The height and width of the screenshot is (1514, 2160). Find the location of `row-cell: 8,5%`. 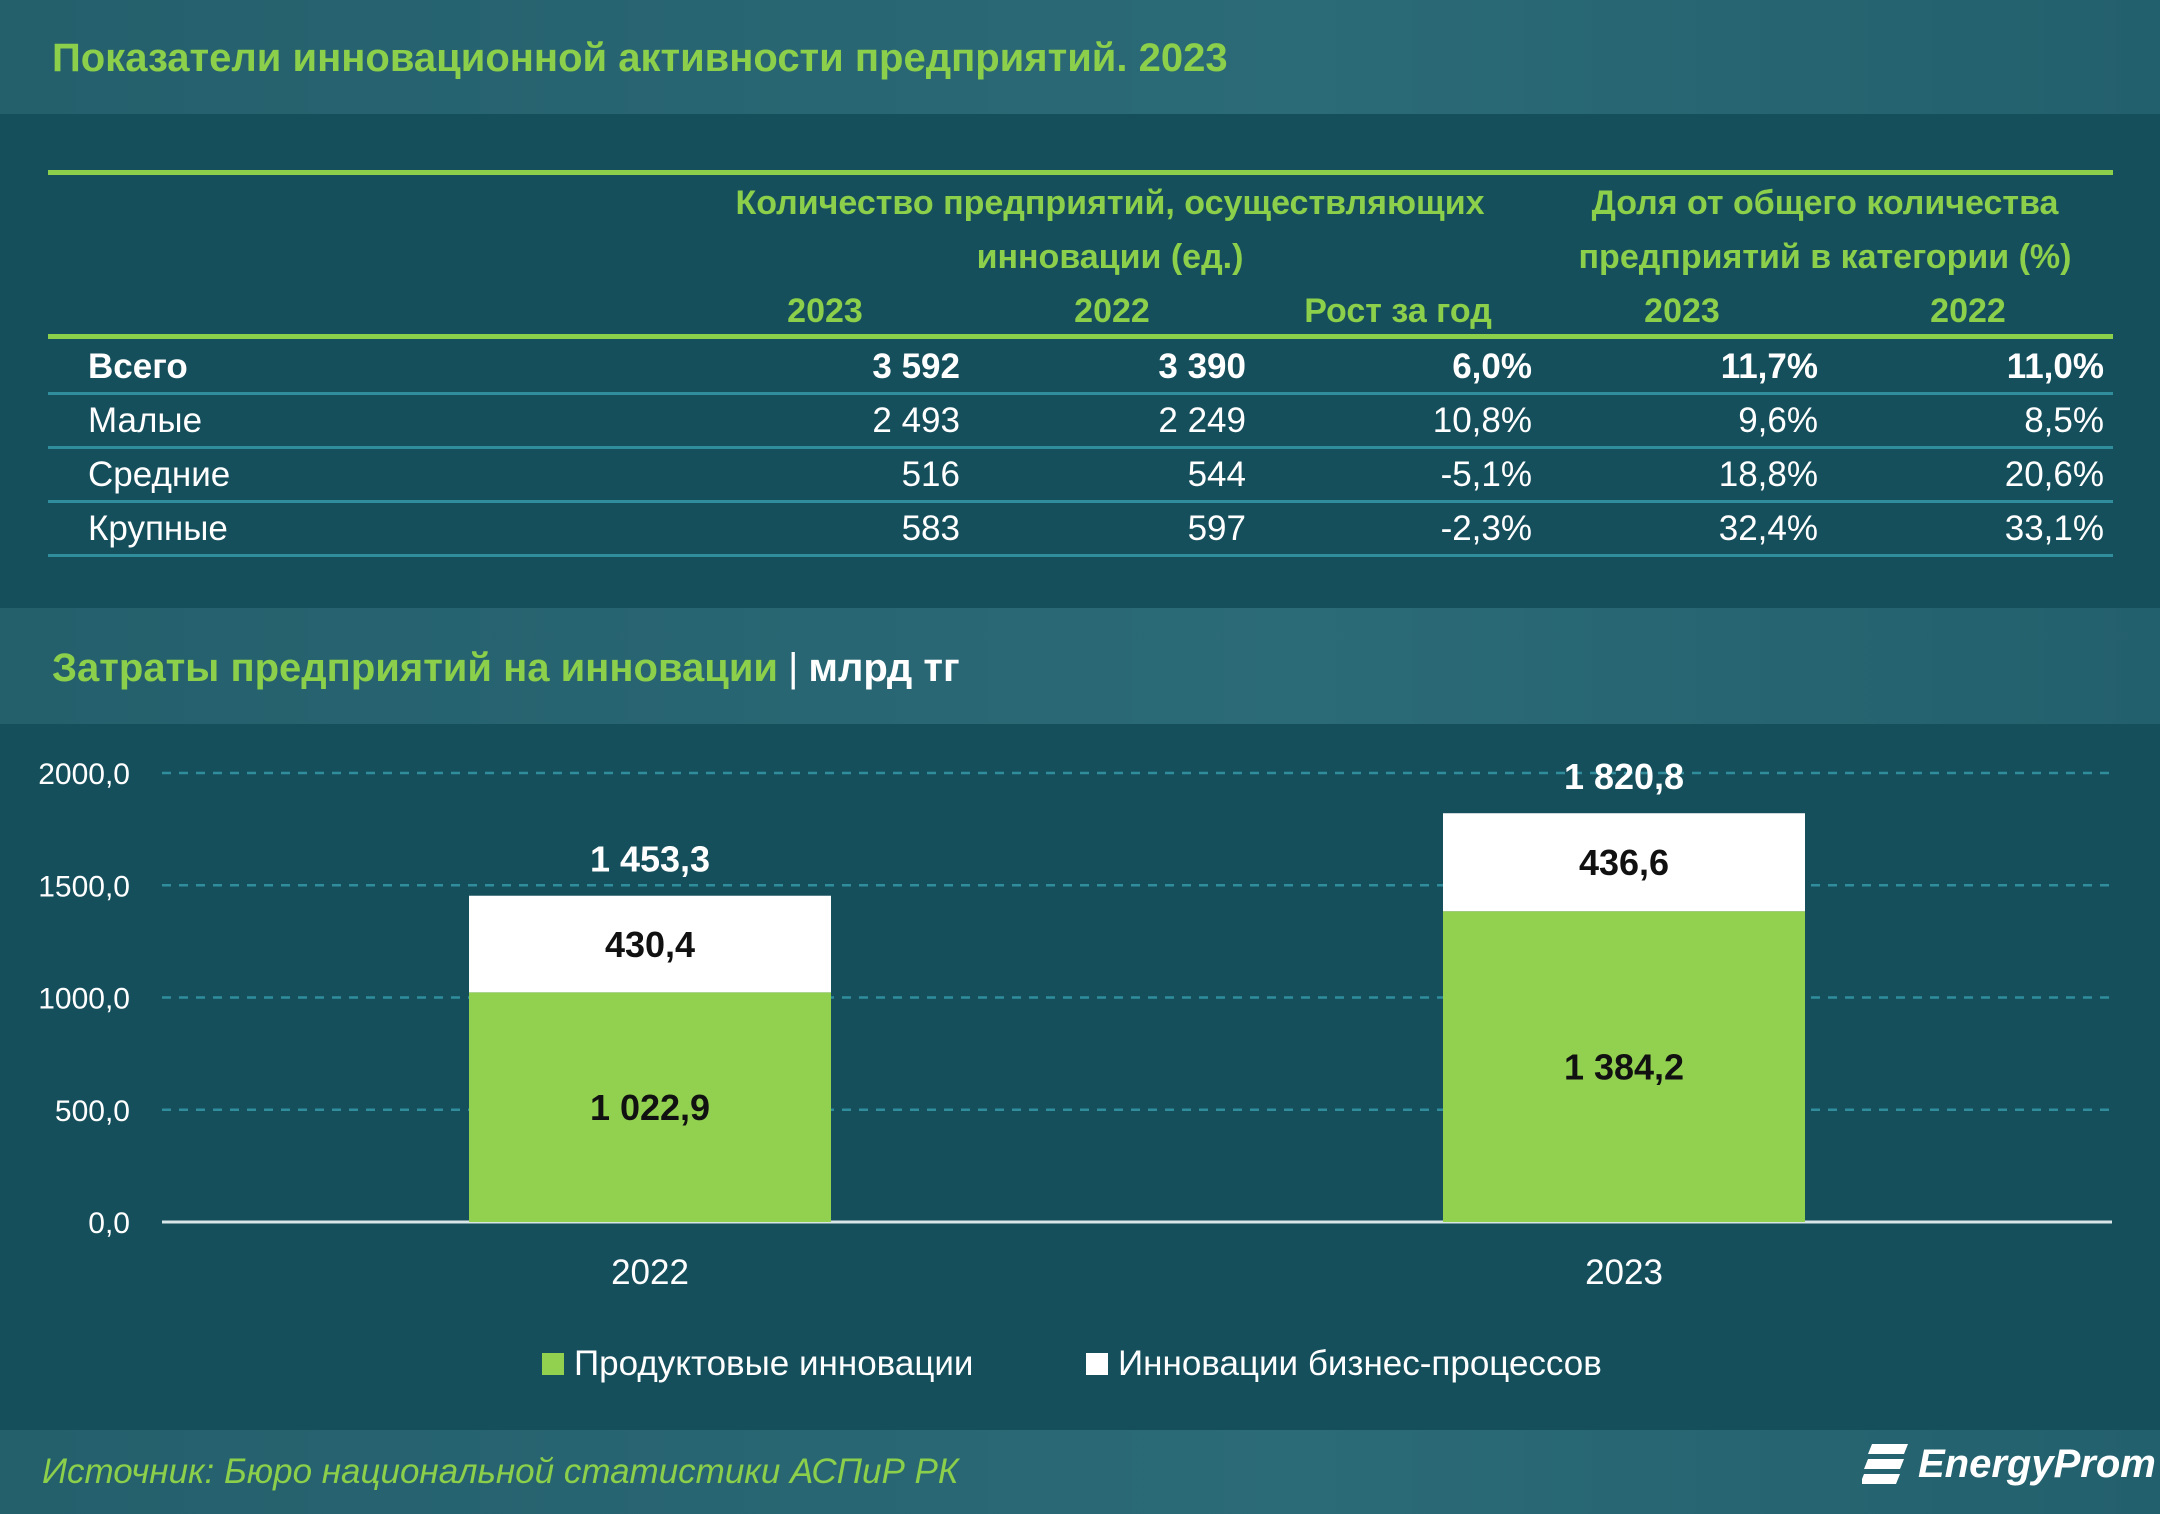

row-cell: 8,5% is located at coordinates (2064, 420).